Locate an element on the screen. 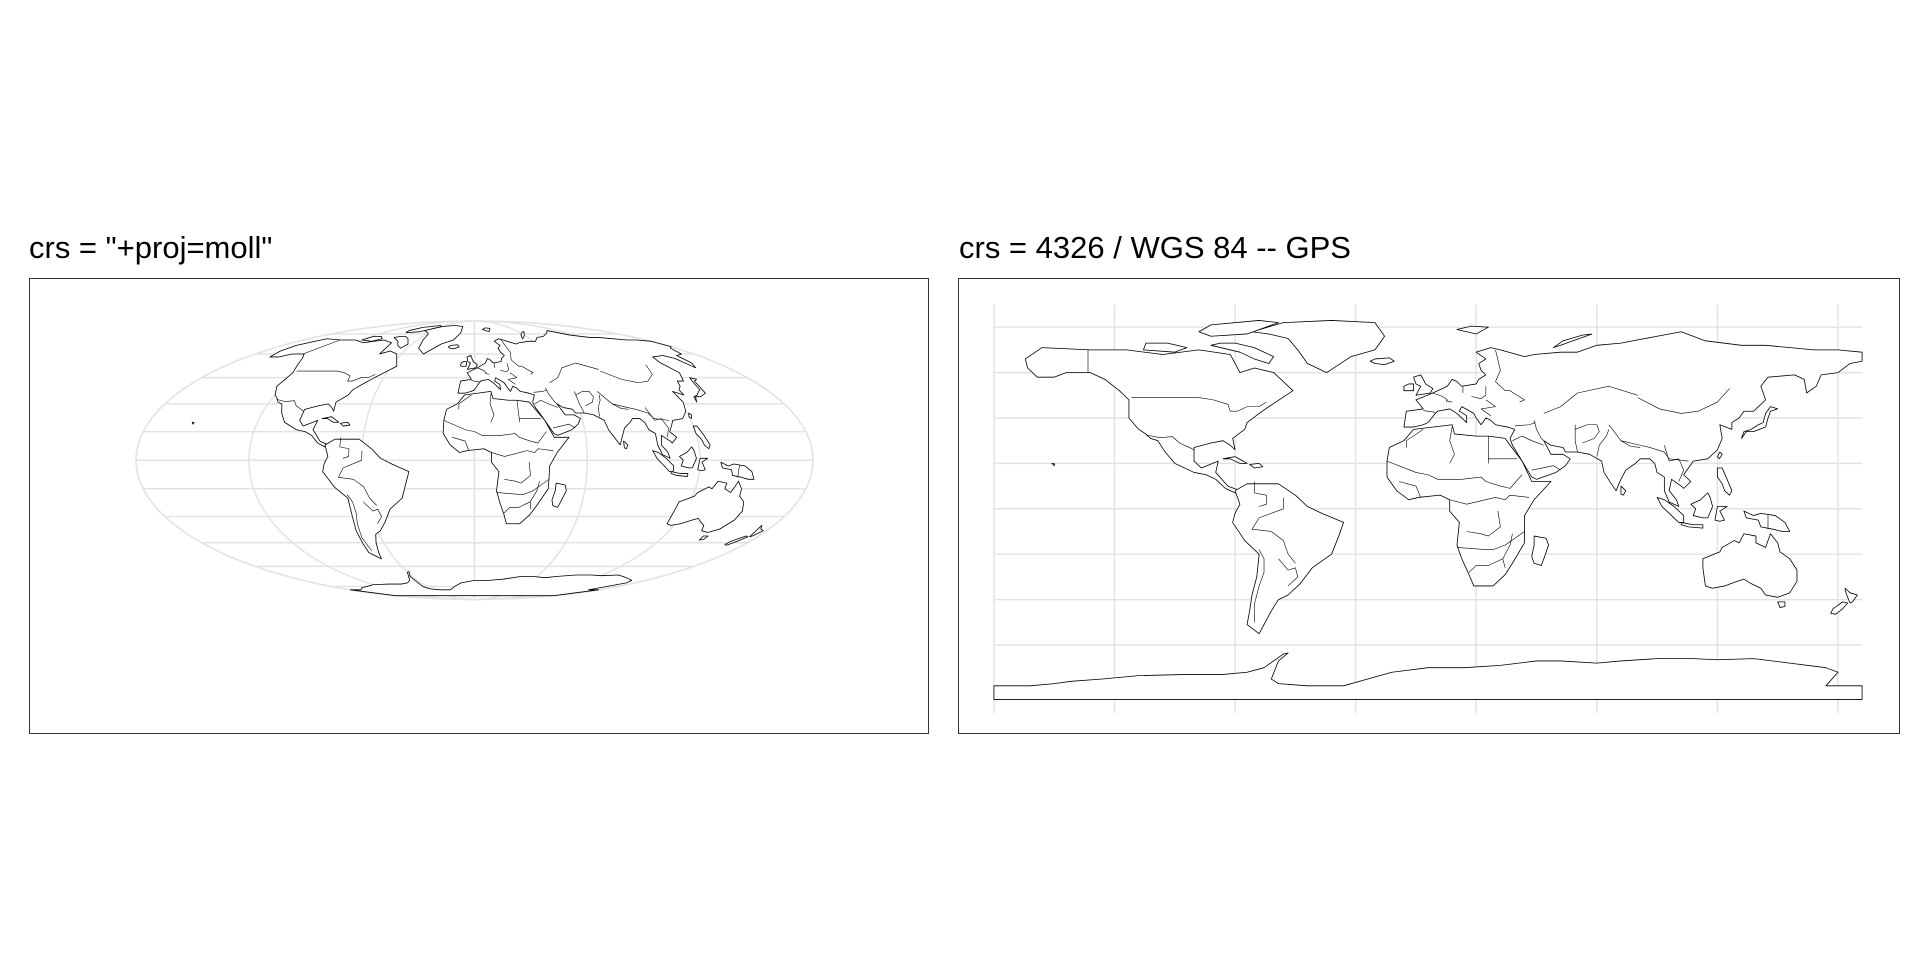 This screenshot has height=960, width=1920. border-poland-russia is located at coordinates (505, 367).